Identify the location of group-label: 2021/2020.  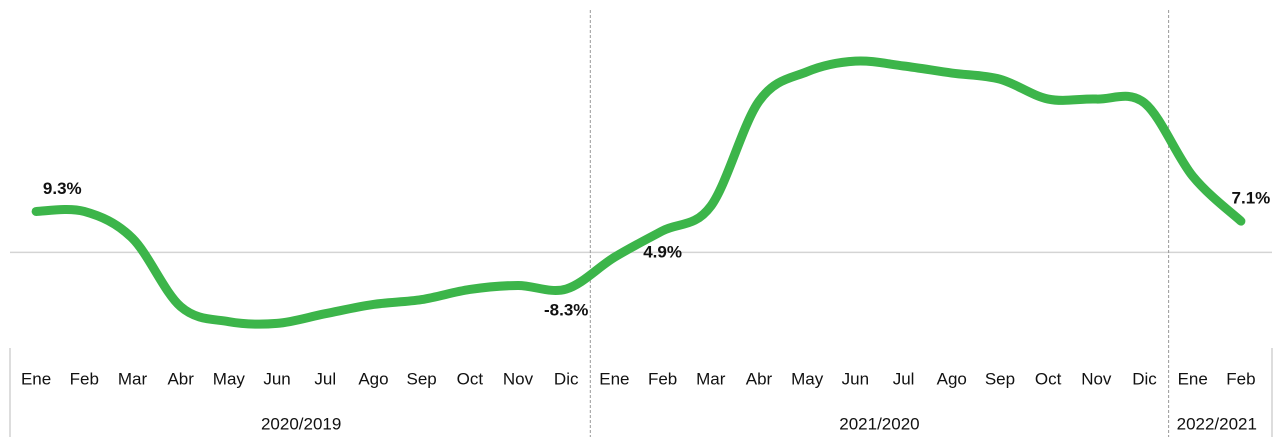
(879, 423).